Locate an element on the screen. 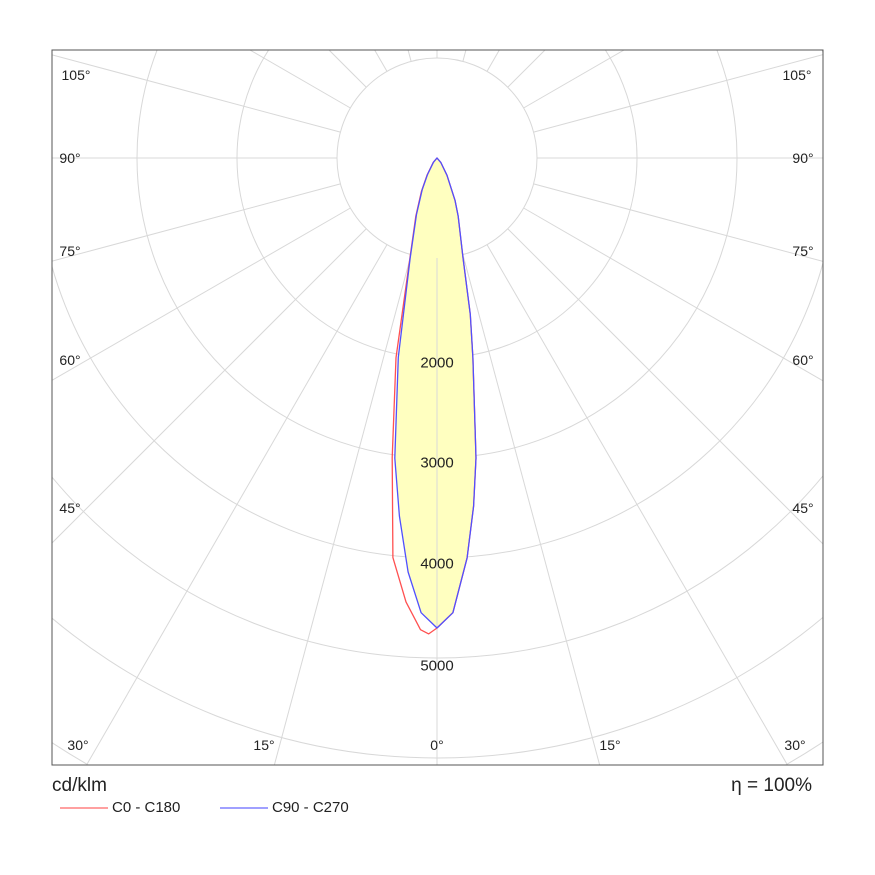 This screenshot has height=875, width=875. radial-tick-2000: 2000 is located at coordinates (437, 363).